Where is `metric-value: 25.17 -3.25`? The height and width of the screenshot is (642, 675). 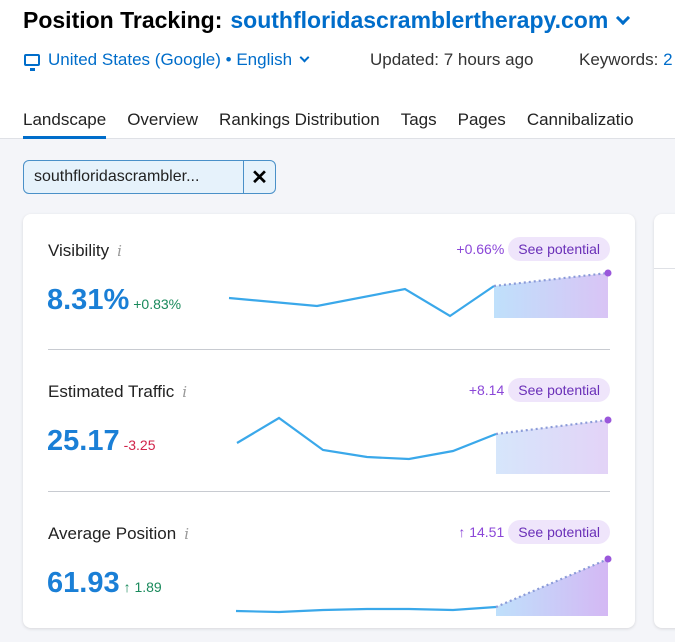
metric-value: 25.17 -3.25 is located at coordinates (101, 441).